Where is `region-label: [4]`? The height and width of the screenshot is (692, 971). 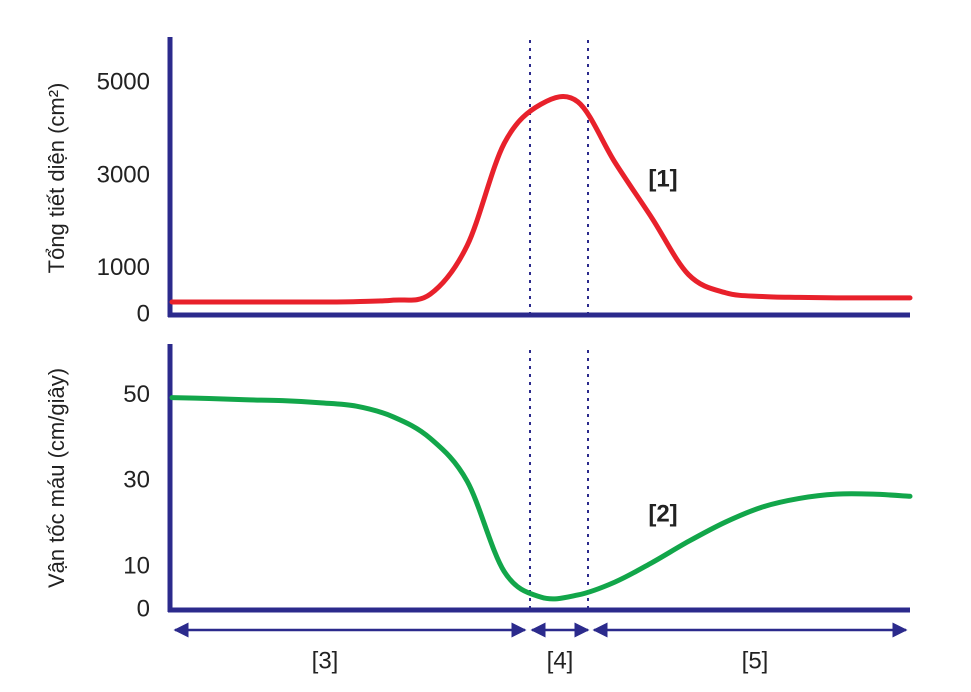
region-label: [4] is located at coordinates (560, 660).